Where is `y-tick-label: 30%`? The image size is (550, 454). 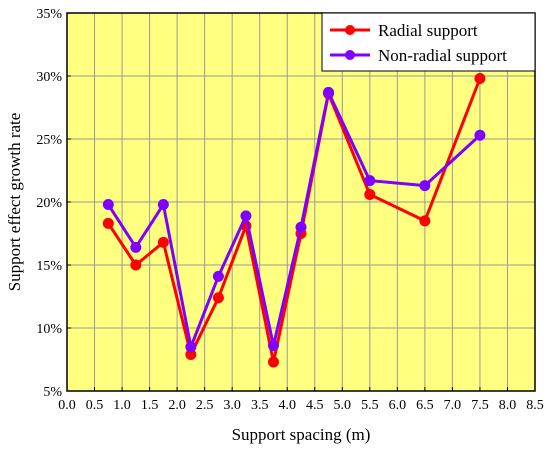 y-tick-label: 30% is located at coordinates (49, 77).